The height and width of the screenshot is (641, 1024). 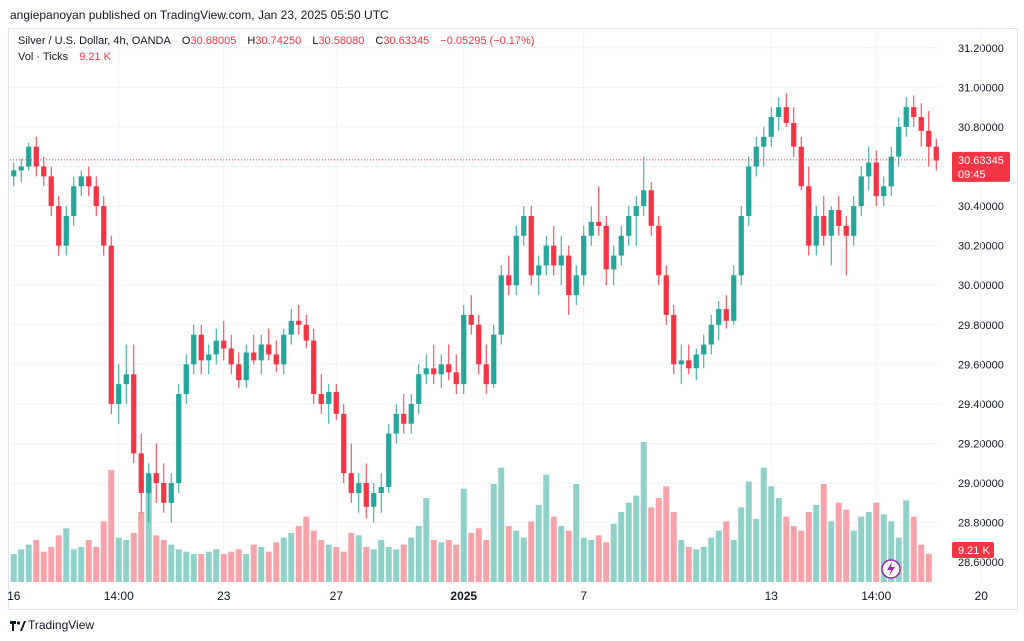 I want to click on footer-brand: TradingView, so click(x=52, y=625).